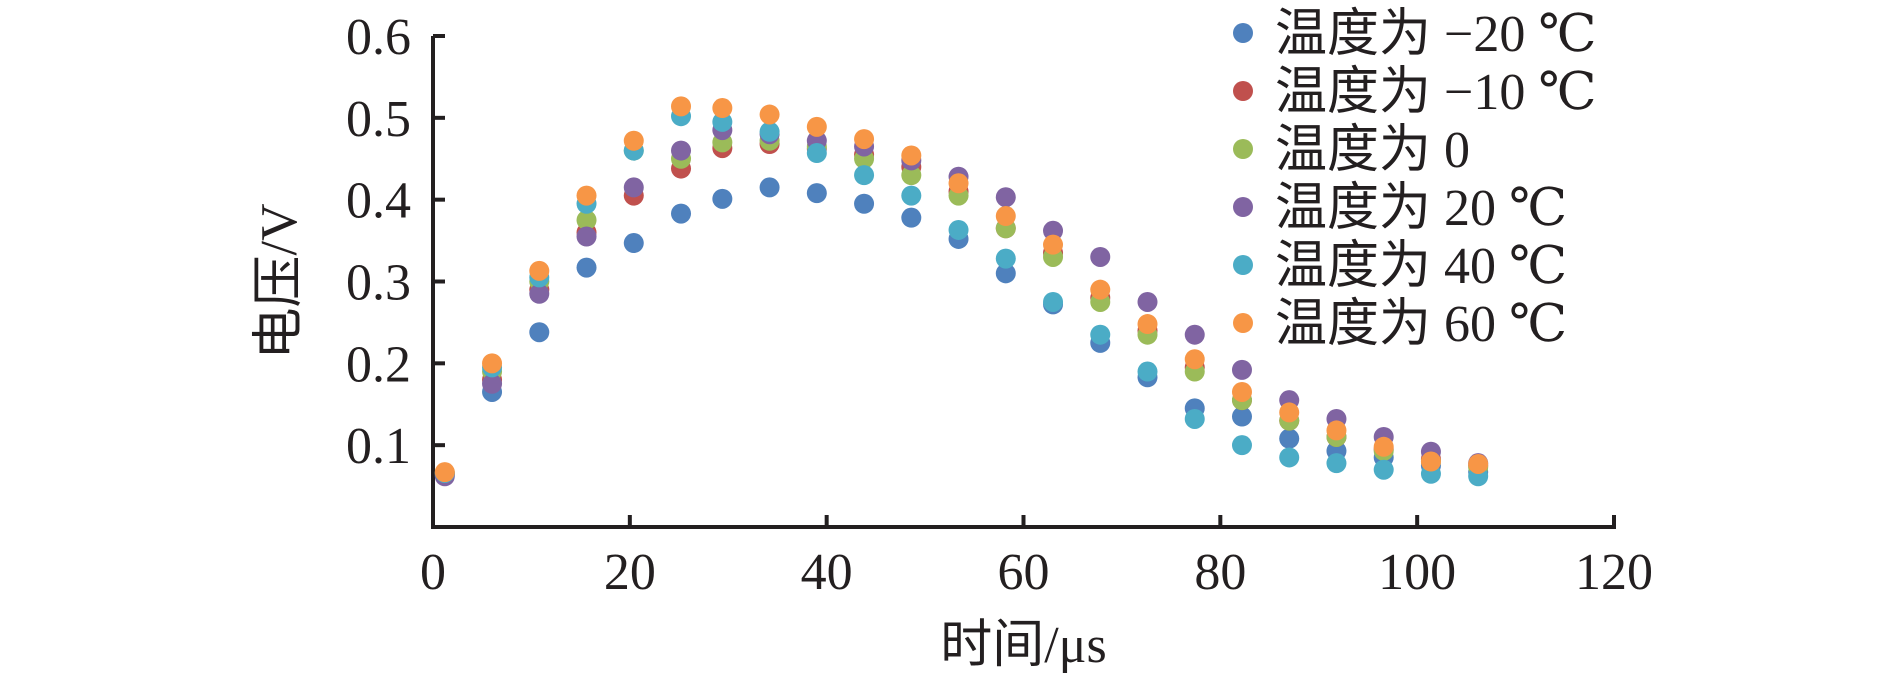 Image resolution: width=1890 pixels, height=684 pixels. I want to click on y-tick-label: 0.3, so click(378, 283).